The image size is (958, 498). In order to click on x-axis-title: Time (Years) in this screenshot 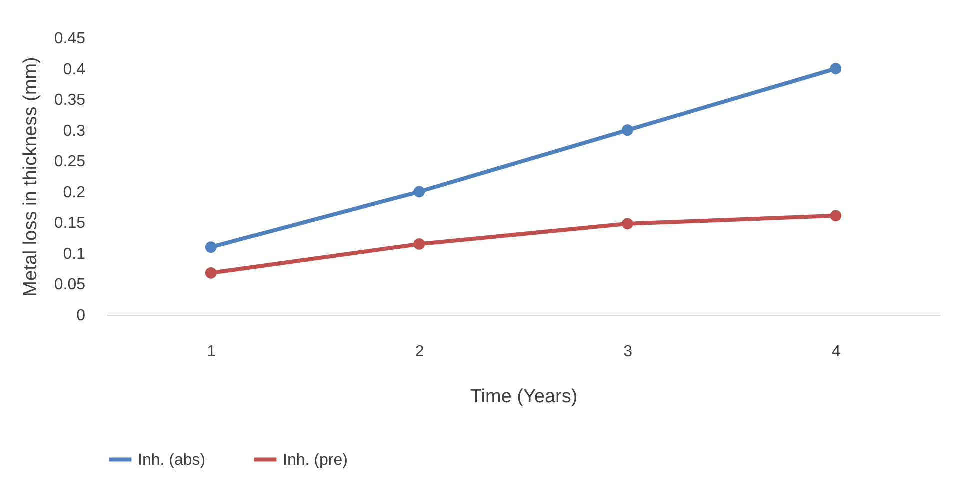, I will do `click(524, 397)`.